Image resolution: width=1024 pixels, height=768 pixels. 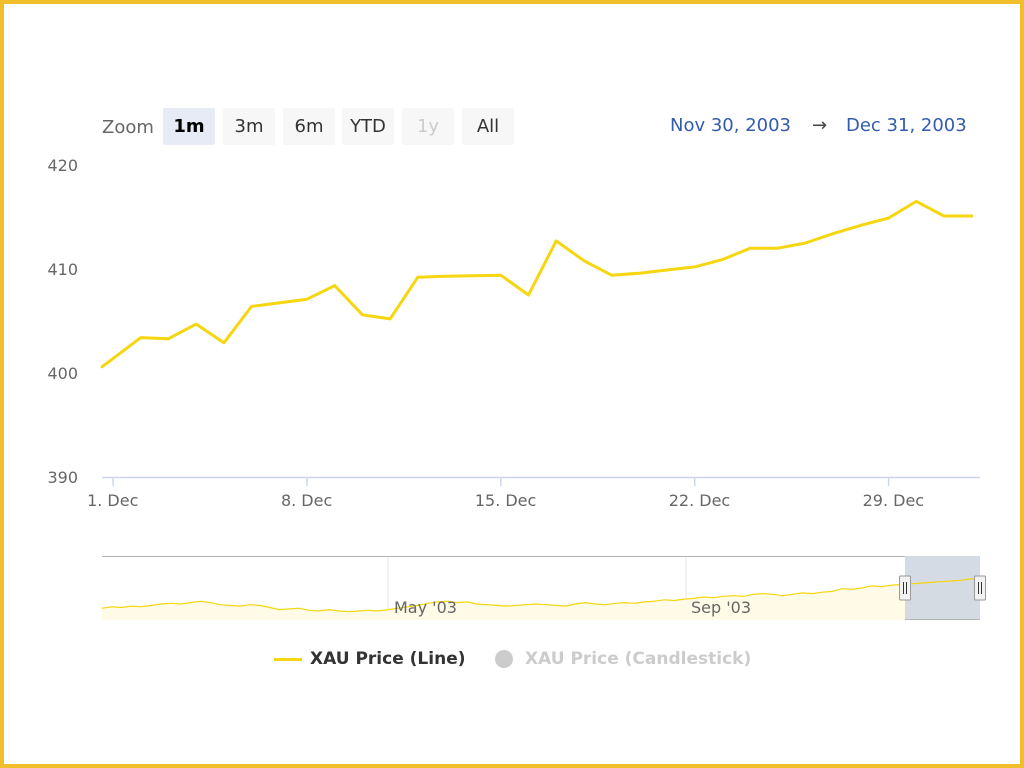 I want to click on legend-label-line: XAU Price (Line), so click(x=388, y=659).